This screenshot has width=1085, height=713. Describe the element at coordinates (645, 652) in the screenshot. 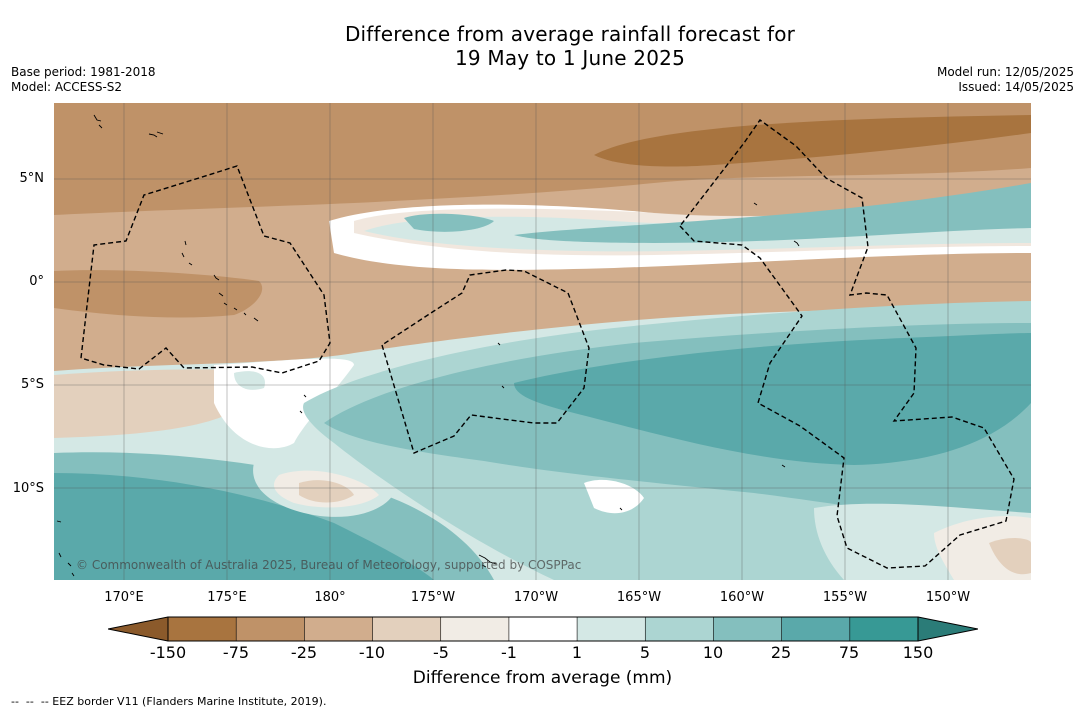

I see `colorbar-tick-label: 5` at that location.